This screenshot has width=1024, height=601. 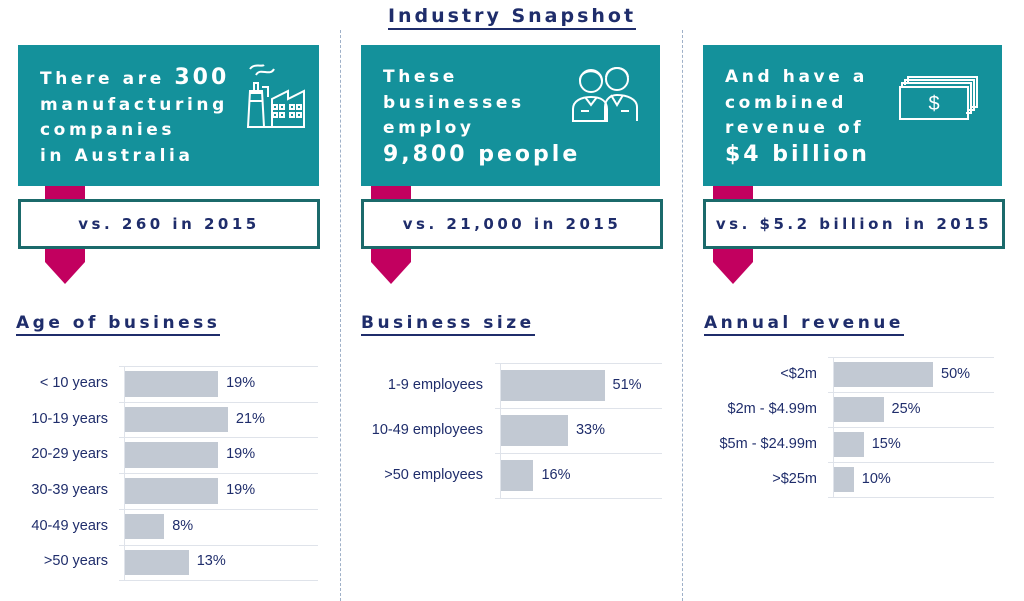 I want to click on value-label: 10%, so click(x=876, y=478).